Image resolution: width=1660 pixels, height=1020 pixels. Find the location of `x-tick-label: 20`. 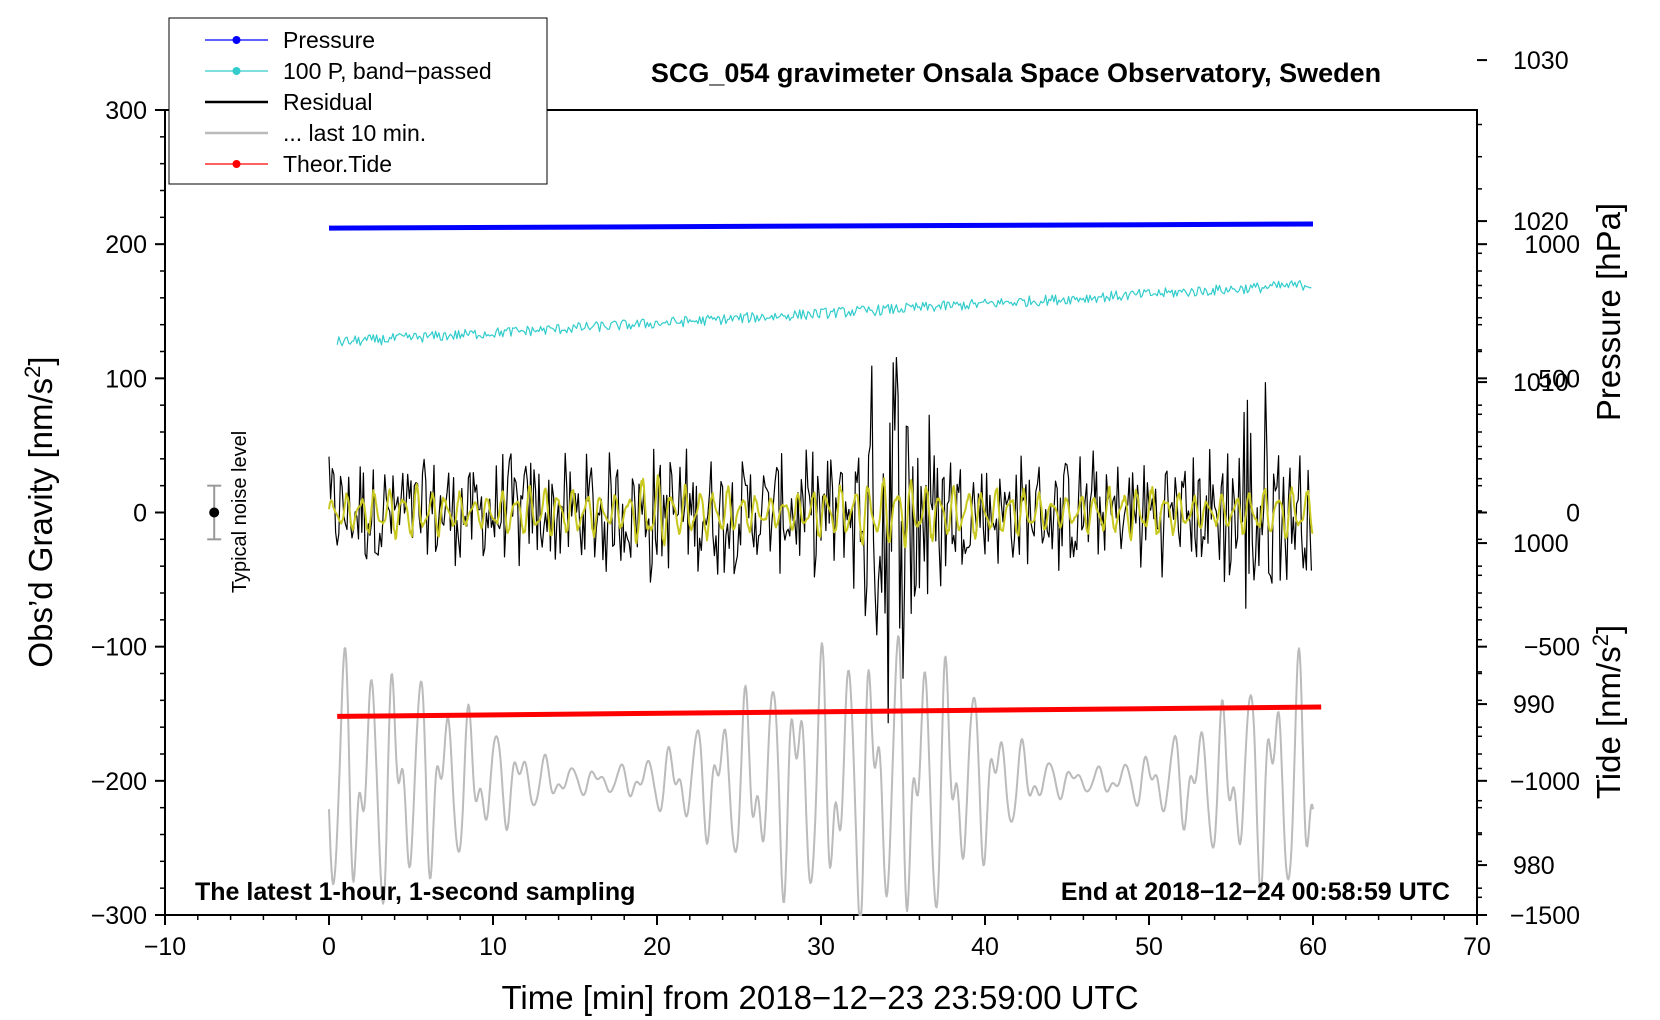

x-tick-label: 20 is located at coordinates (657, 947).